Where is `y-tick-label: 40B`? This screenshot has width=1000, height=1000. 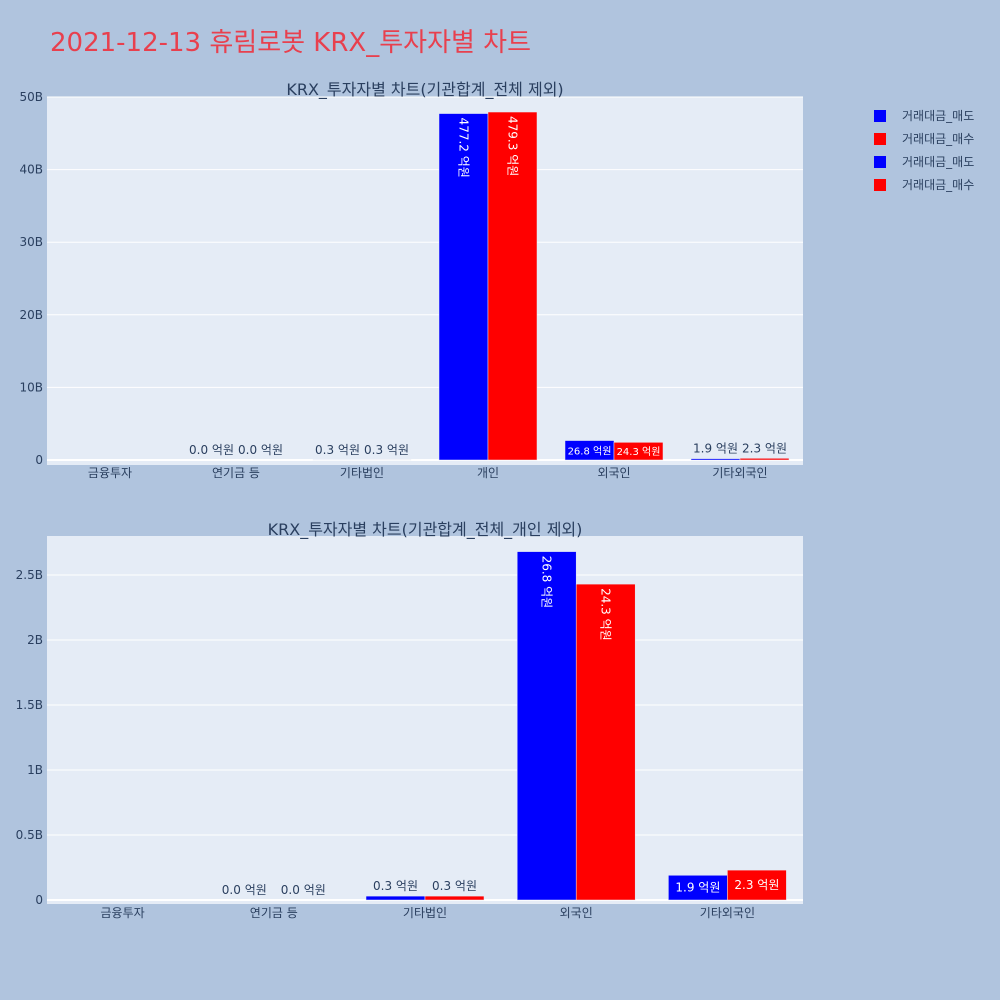
y-tick-label: 40B is located at coordinates (31, 170).